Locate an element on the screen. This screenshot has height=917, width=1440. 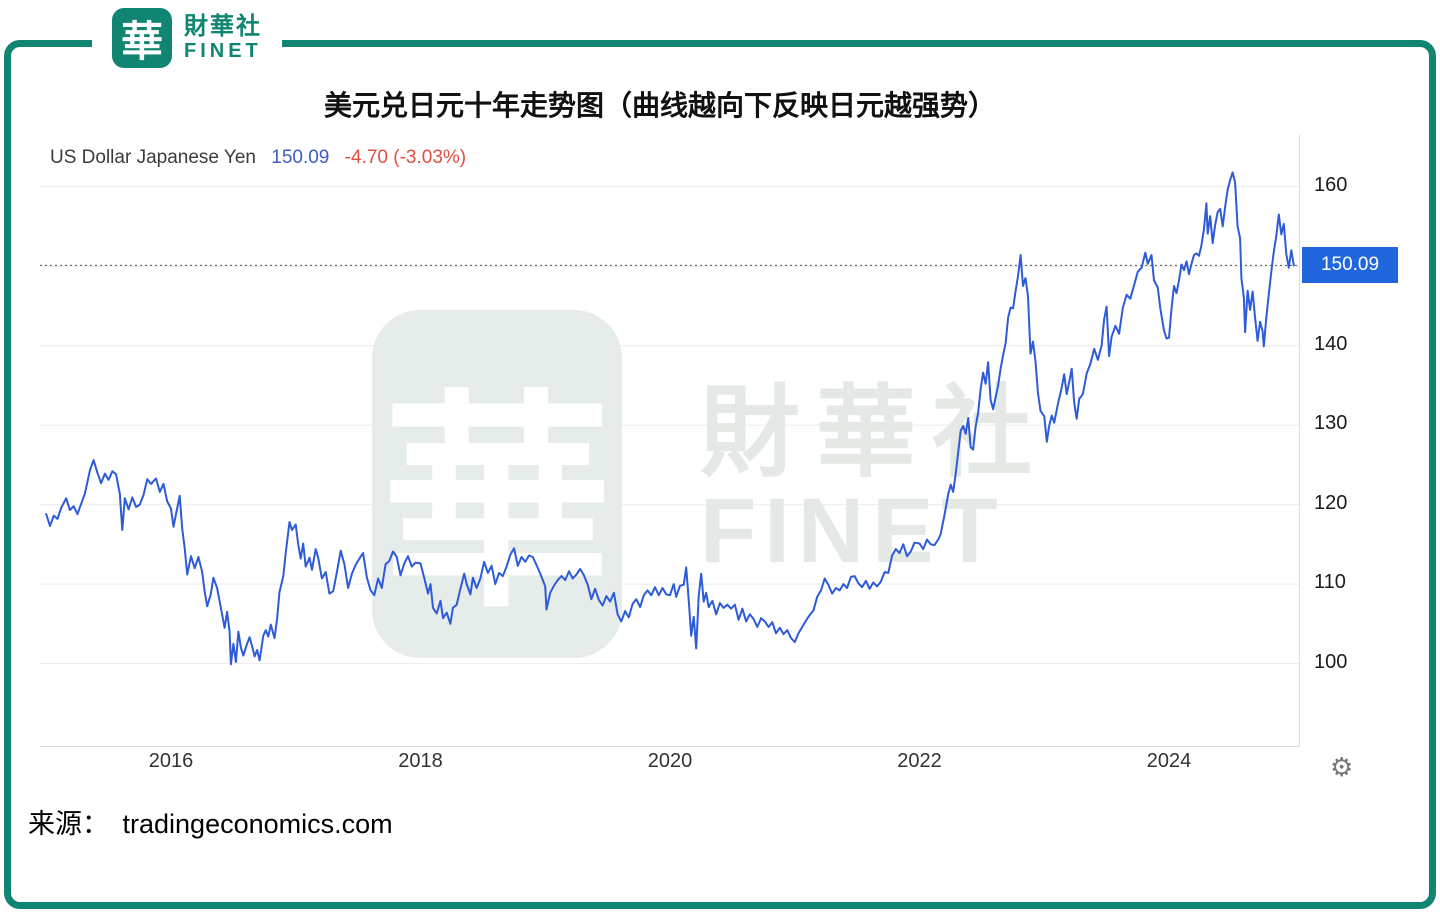
y-axis-label-130: 130 is located at coordinates (1331, 423).